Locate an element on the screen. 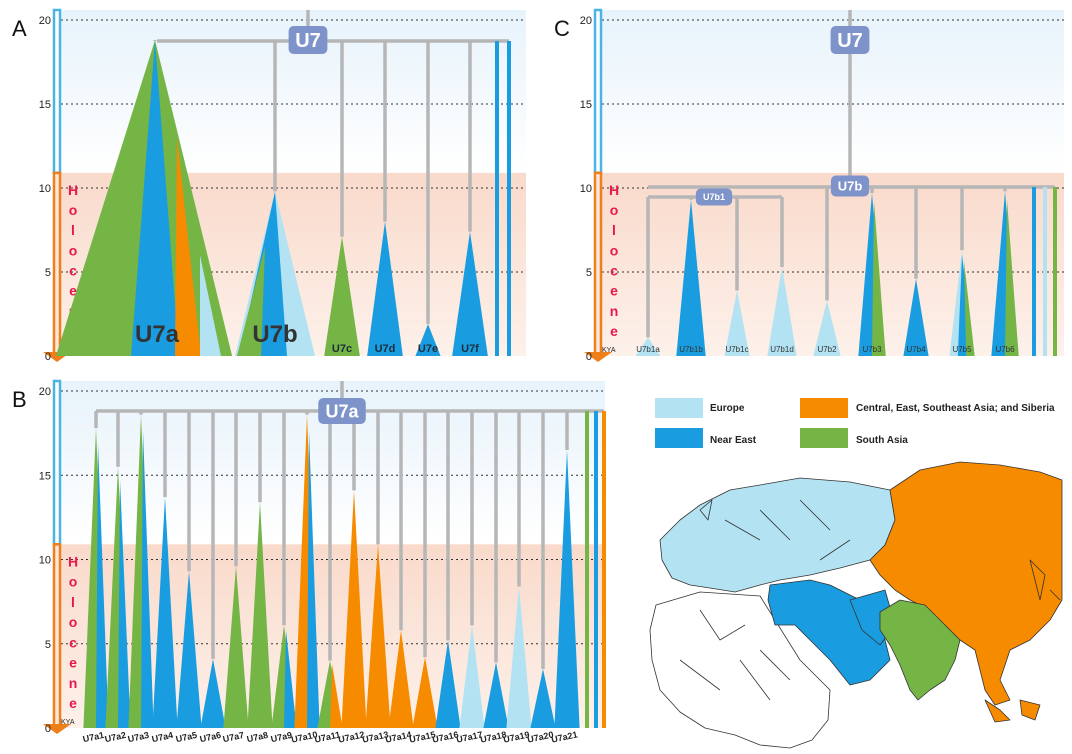 The image size is (1072, 754). clade-u7a3: U7a3 is located at coordinates (140, 577).